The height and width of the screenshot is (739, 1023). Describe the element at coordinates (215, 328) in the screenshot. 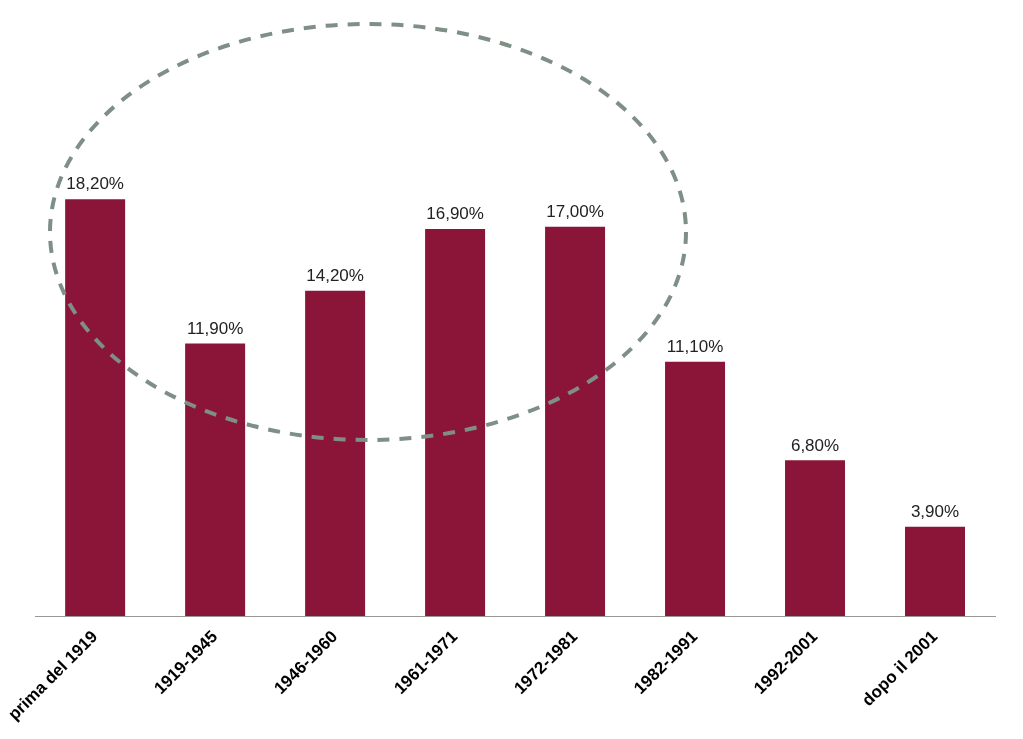

I see `data-label: 11,90%` at that location.